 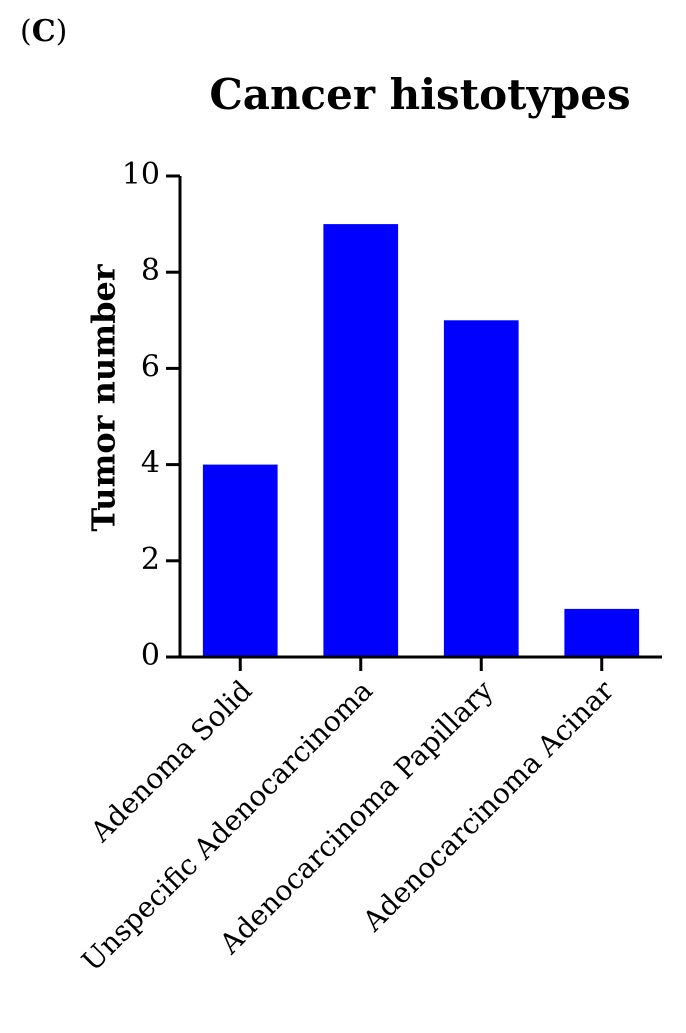 I want to click on y-axis-label: Tumor number, so click(x=104, y=397).